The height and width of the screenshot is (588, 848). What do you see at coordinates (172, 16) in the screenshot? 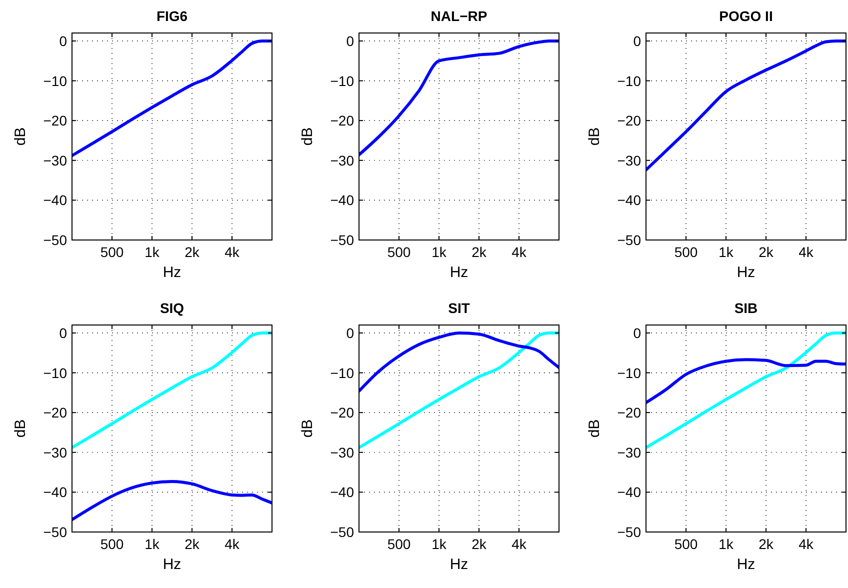
I see `chart-title: FIG6` at bounding box center [172, 16].